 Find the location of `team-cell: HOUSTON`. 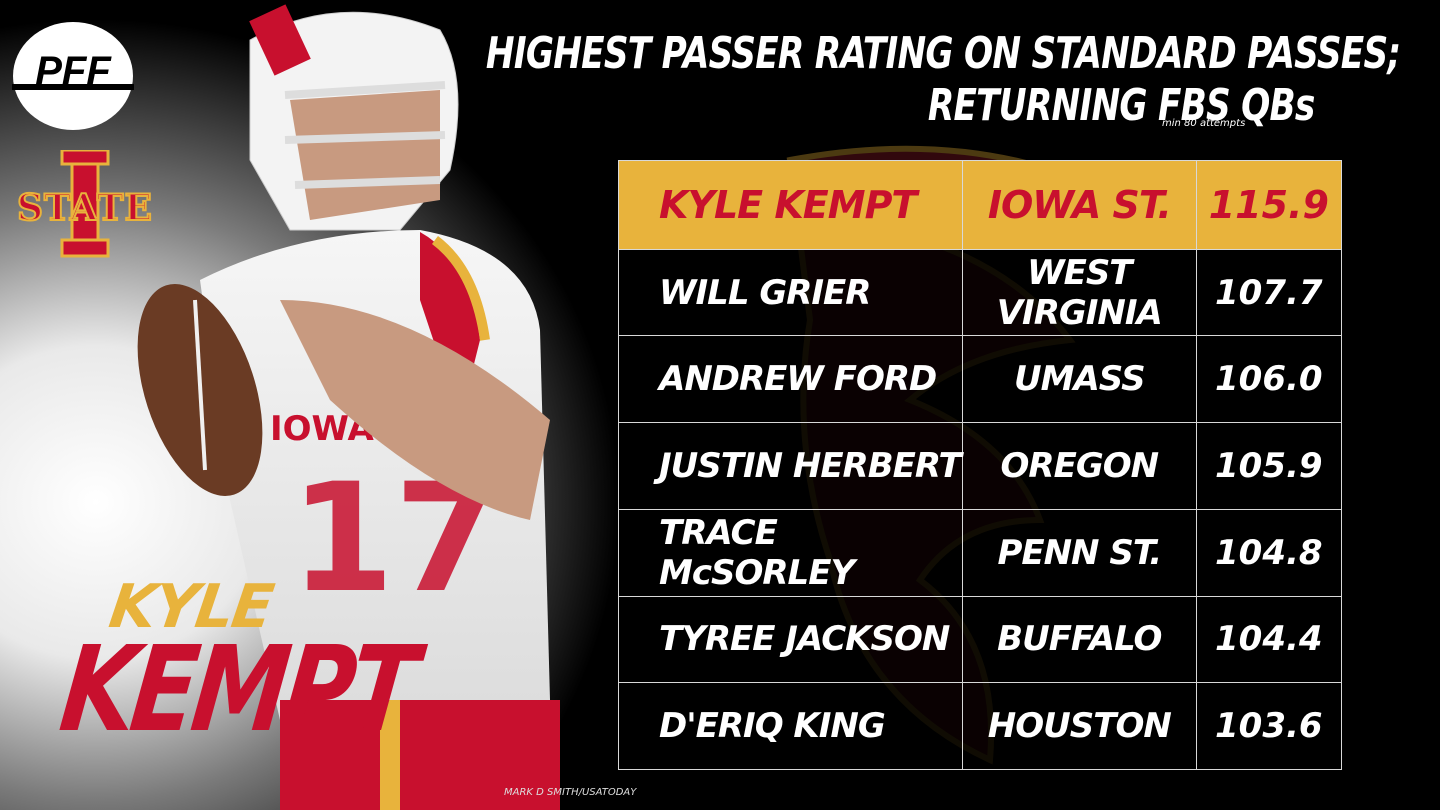

team-cell: HOUSTON is located at coordinates (1079, 726).